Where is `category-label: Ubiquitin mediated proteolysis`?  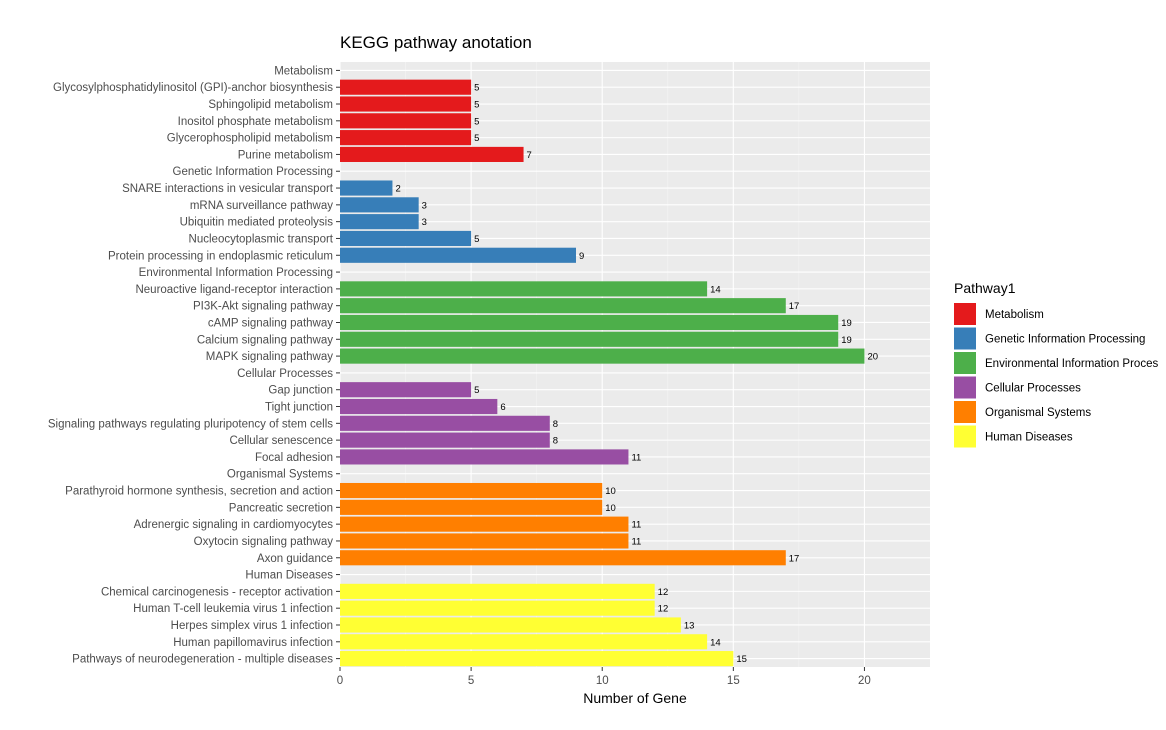 category-label: Ubiquitin mediated proteolysis is located at coordinates (257, 223).